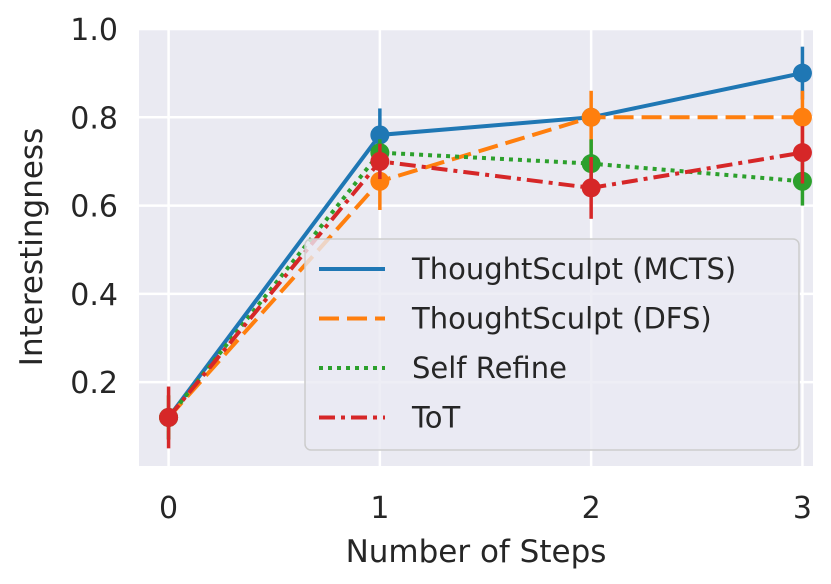 This screenshot has height=584, width=831. What do you see at coordinates (94, 118) in the screenshot?
I see `y-tick-label: 0.8` at bounding box center [94, 118].